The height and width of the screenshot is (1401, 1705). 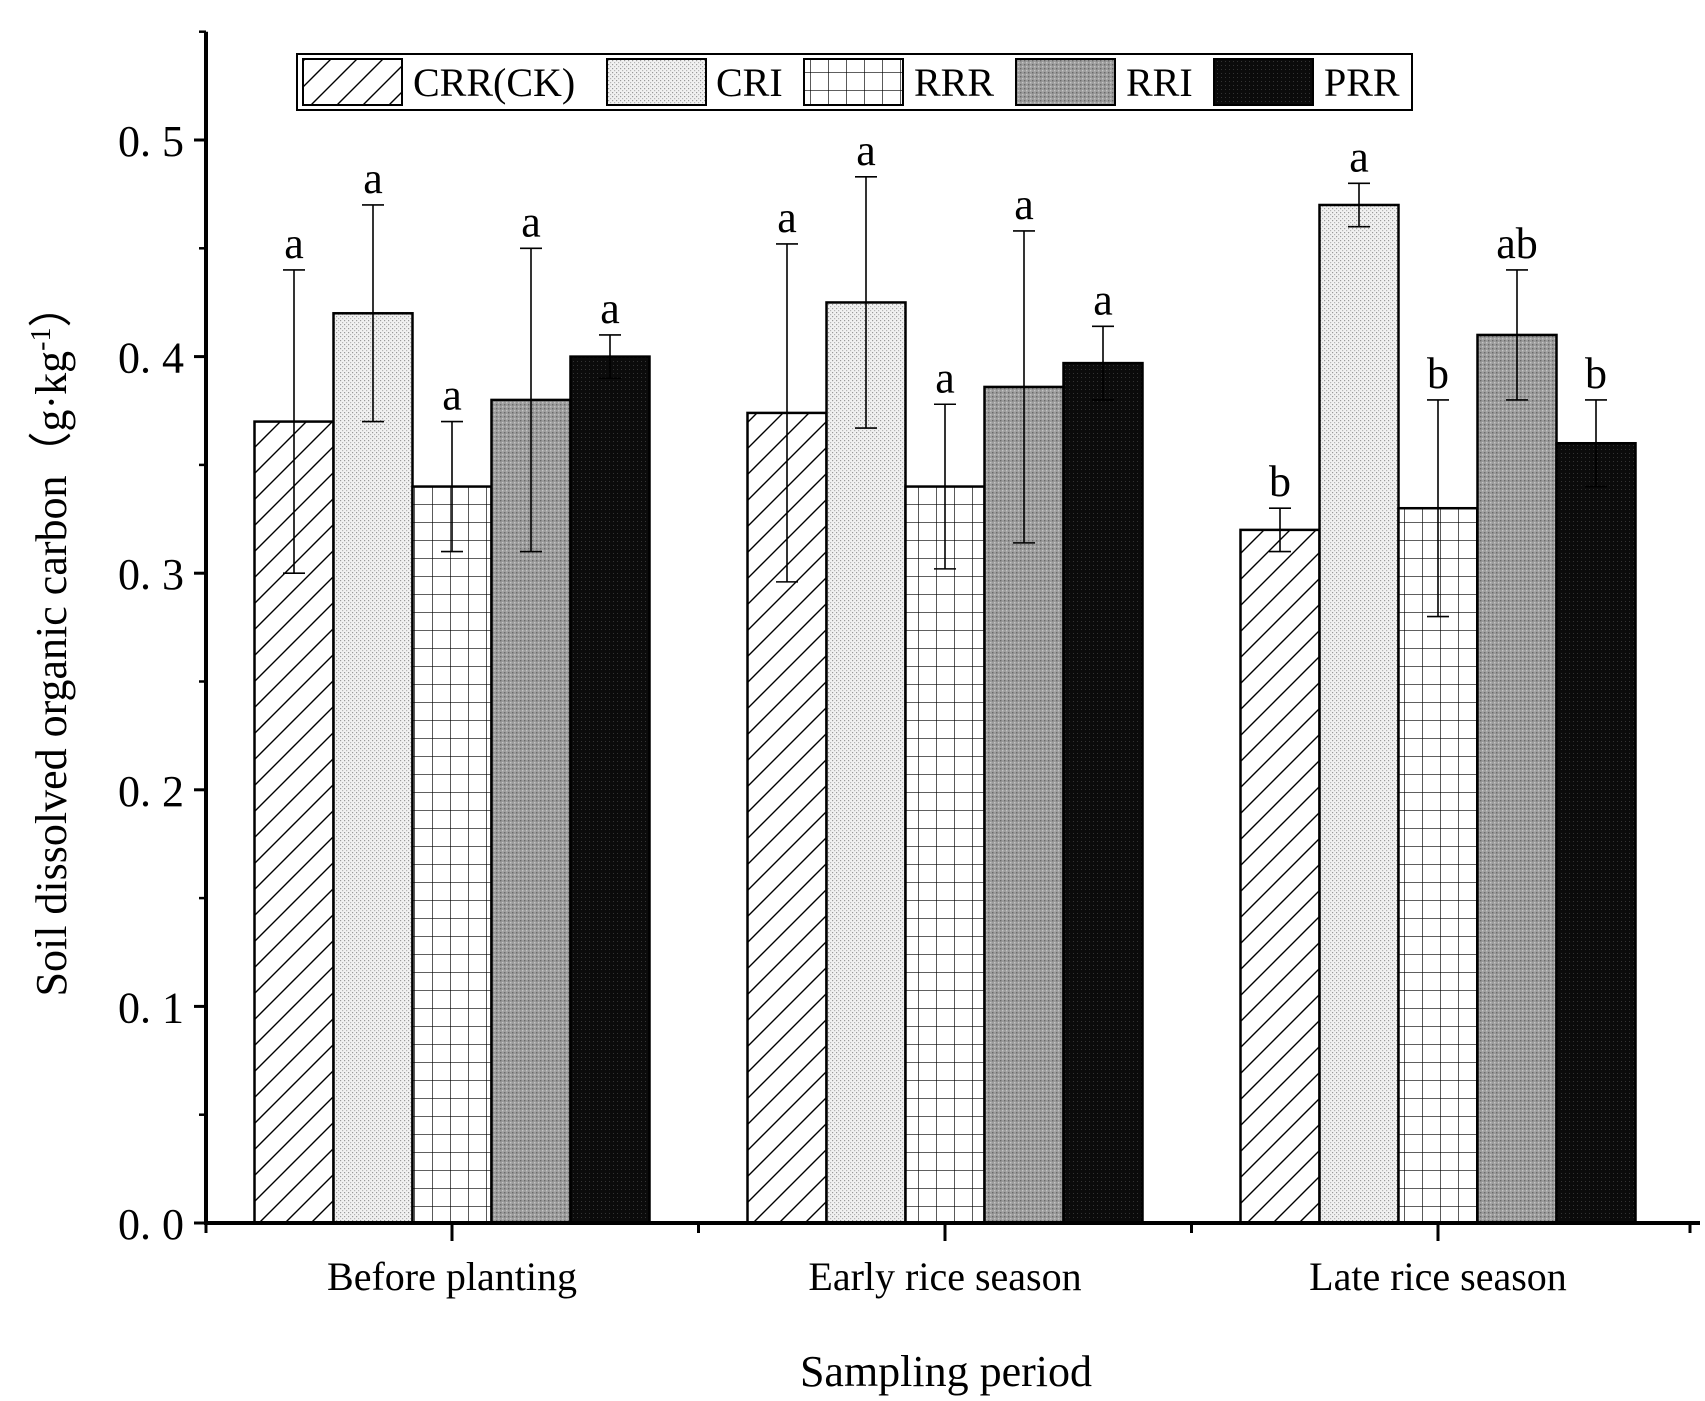 What do you see at coordinates (946, 1371) in the screenshot?
I see `x-axis-label: Sampling period` at bounding box center [946, 1371].